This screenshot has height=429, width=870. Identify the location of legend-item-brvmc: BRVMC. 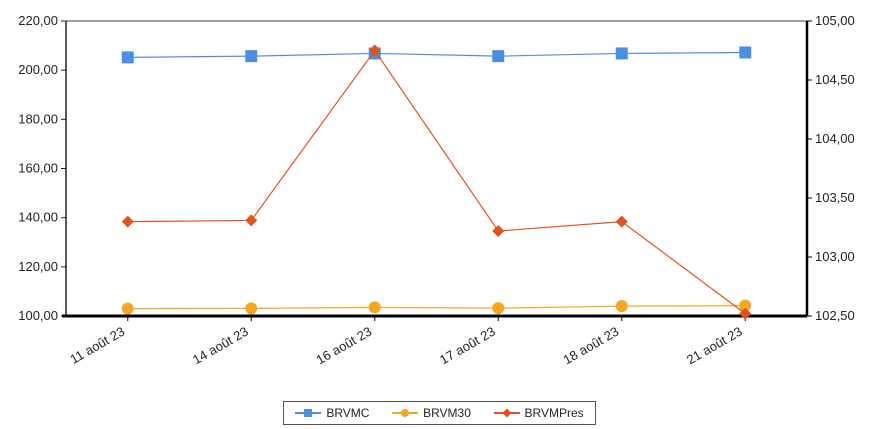
(332, 413).